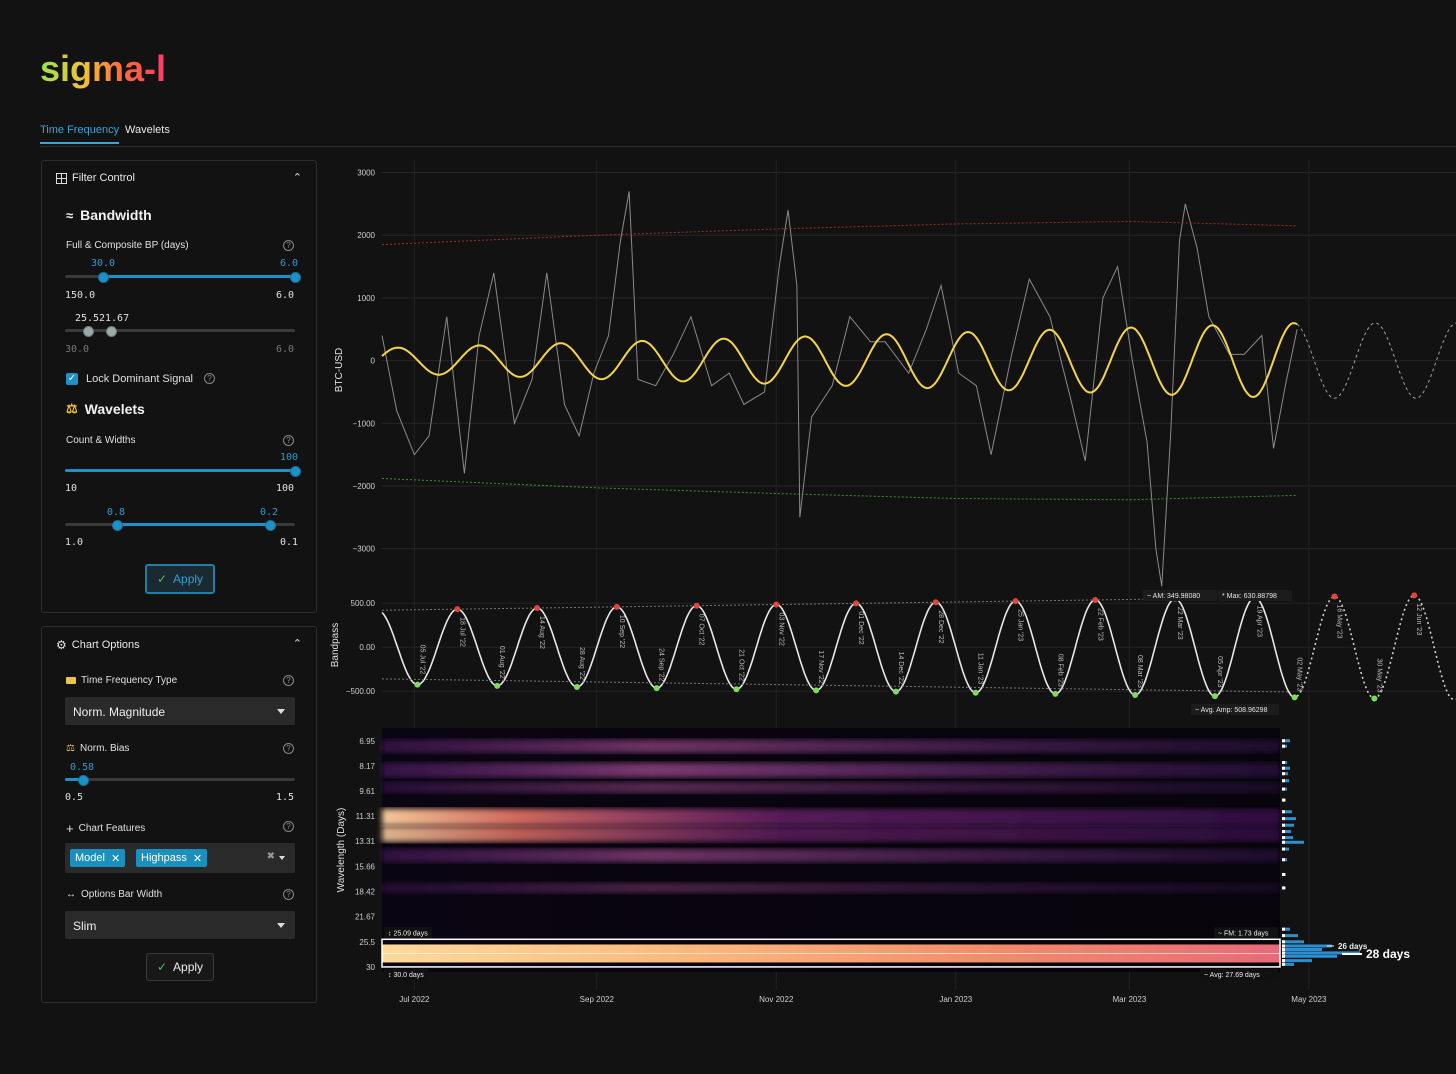 This screenshot has width=1456, height=1074. What do you see at coordinates (1059, 670) in the screenshot?
I see `extremum-date-label: 08 Feb '23` at bounding box center [1059, 670].